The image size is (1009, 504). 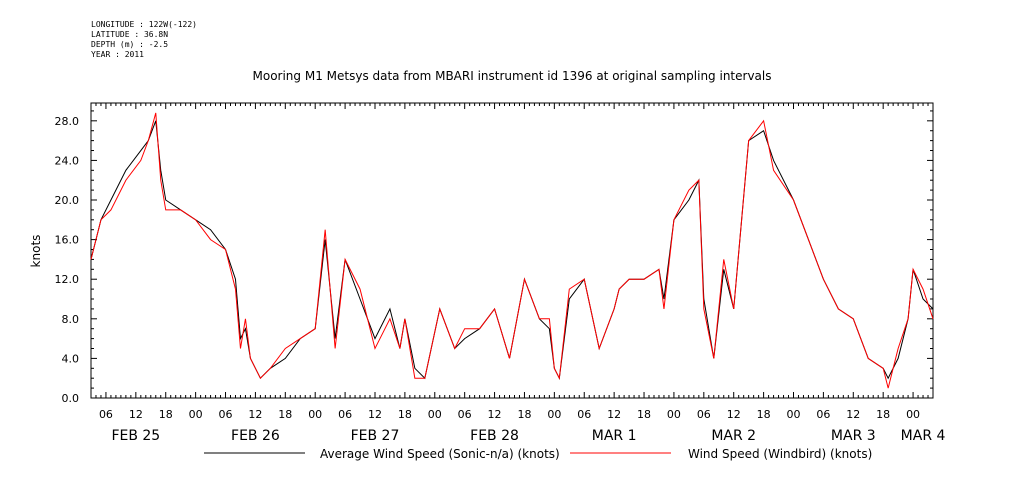 What do you see at coordinates (36, 251) in the screenshot?
I see `y-axis-label: knots` at bounding box center [36, 251].